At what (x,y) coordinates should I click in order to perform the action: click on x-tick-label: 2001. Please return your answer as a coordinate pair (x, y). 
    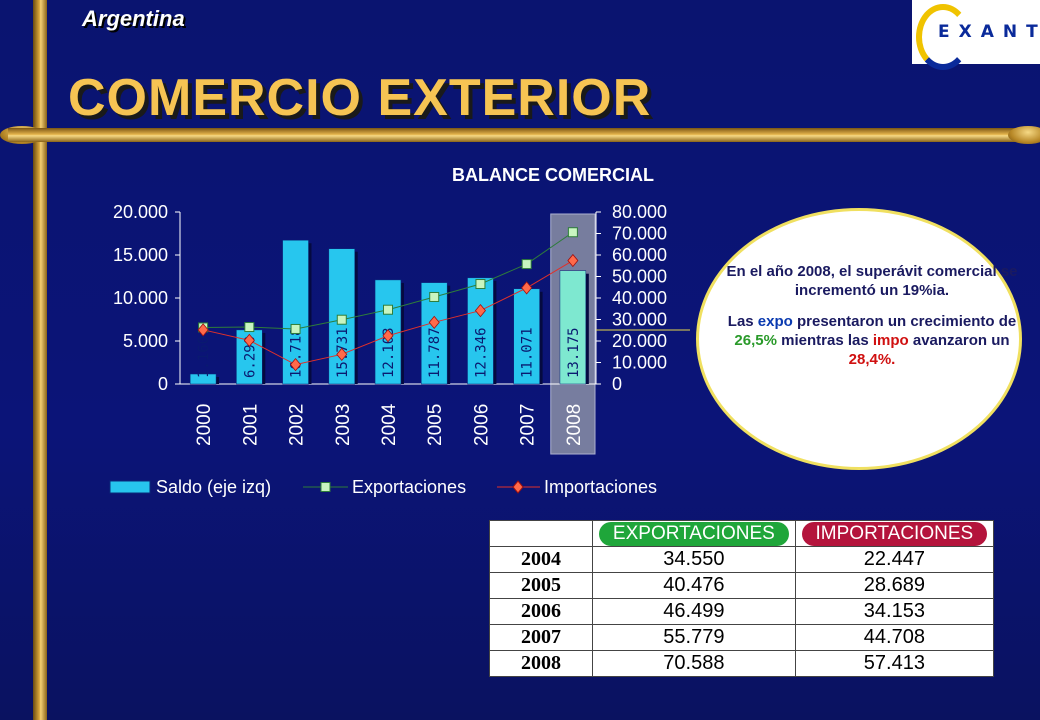
    Looking at the image, I should click on (250, 425).